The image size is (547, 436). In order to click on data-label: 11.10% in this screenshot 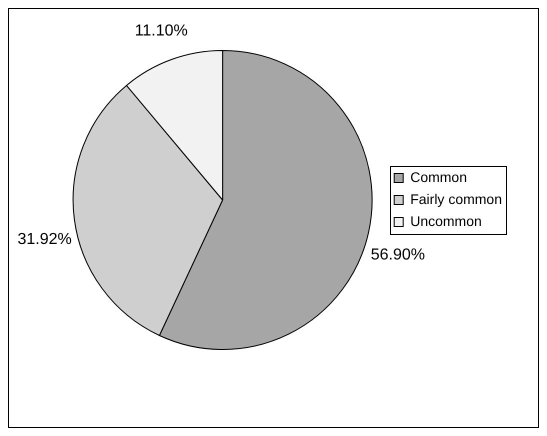, I will do `click(161, 31)`.